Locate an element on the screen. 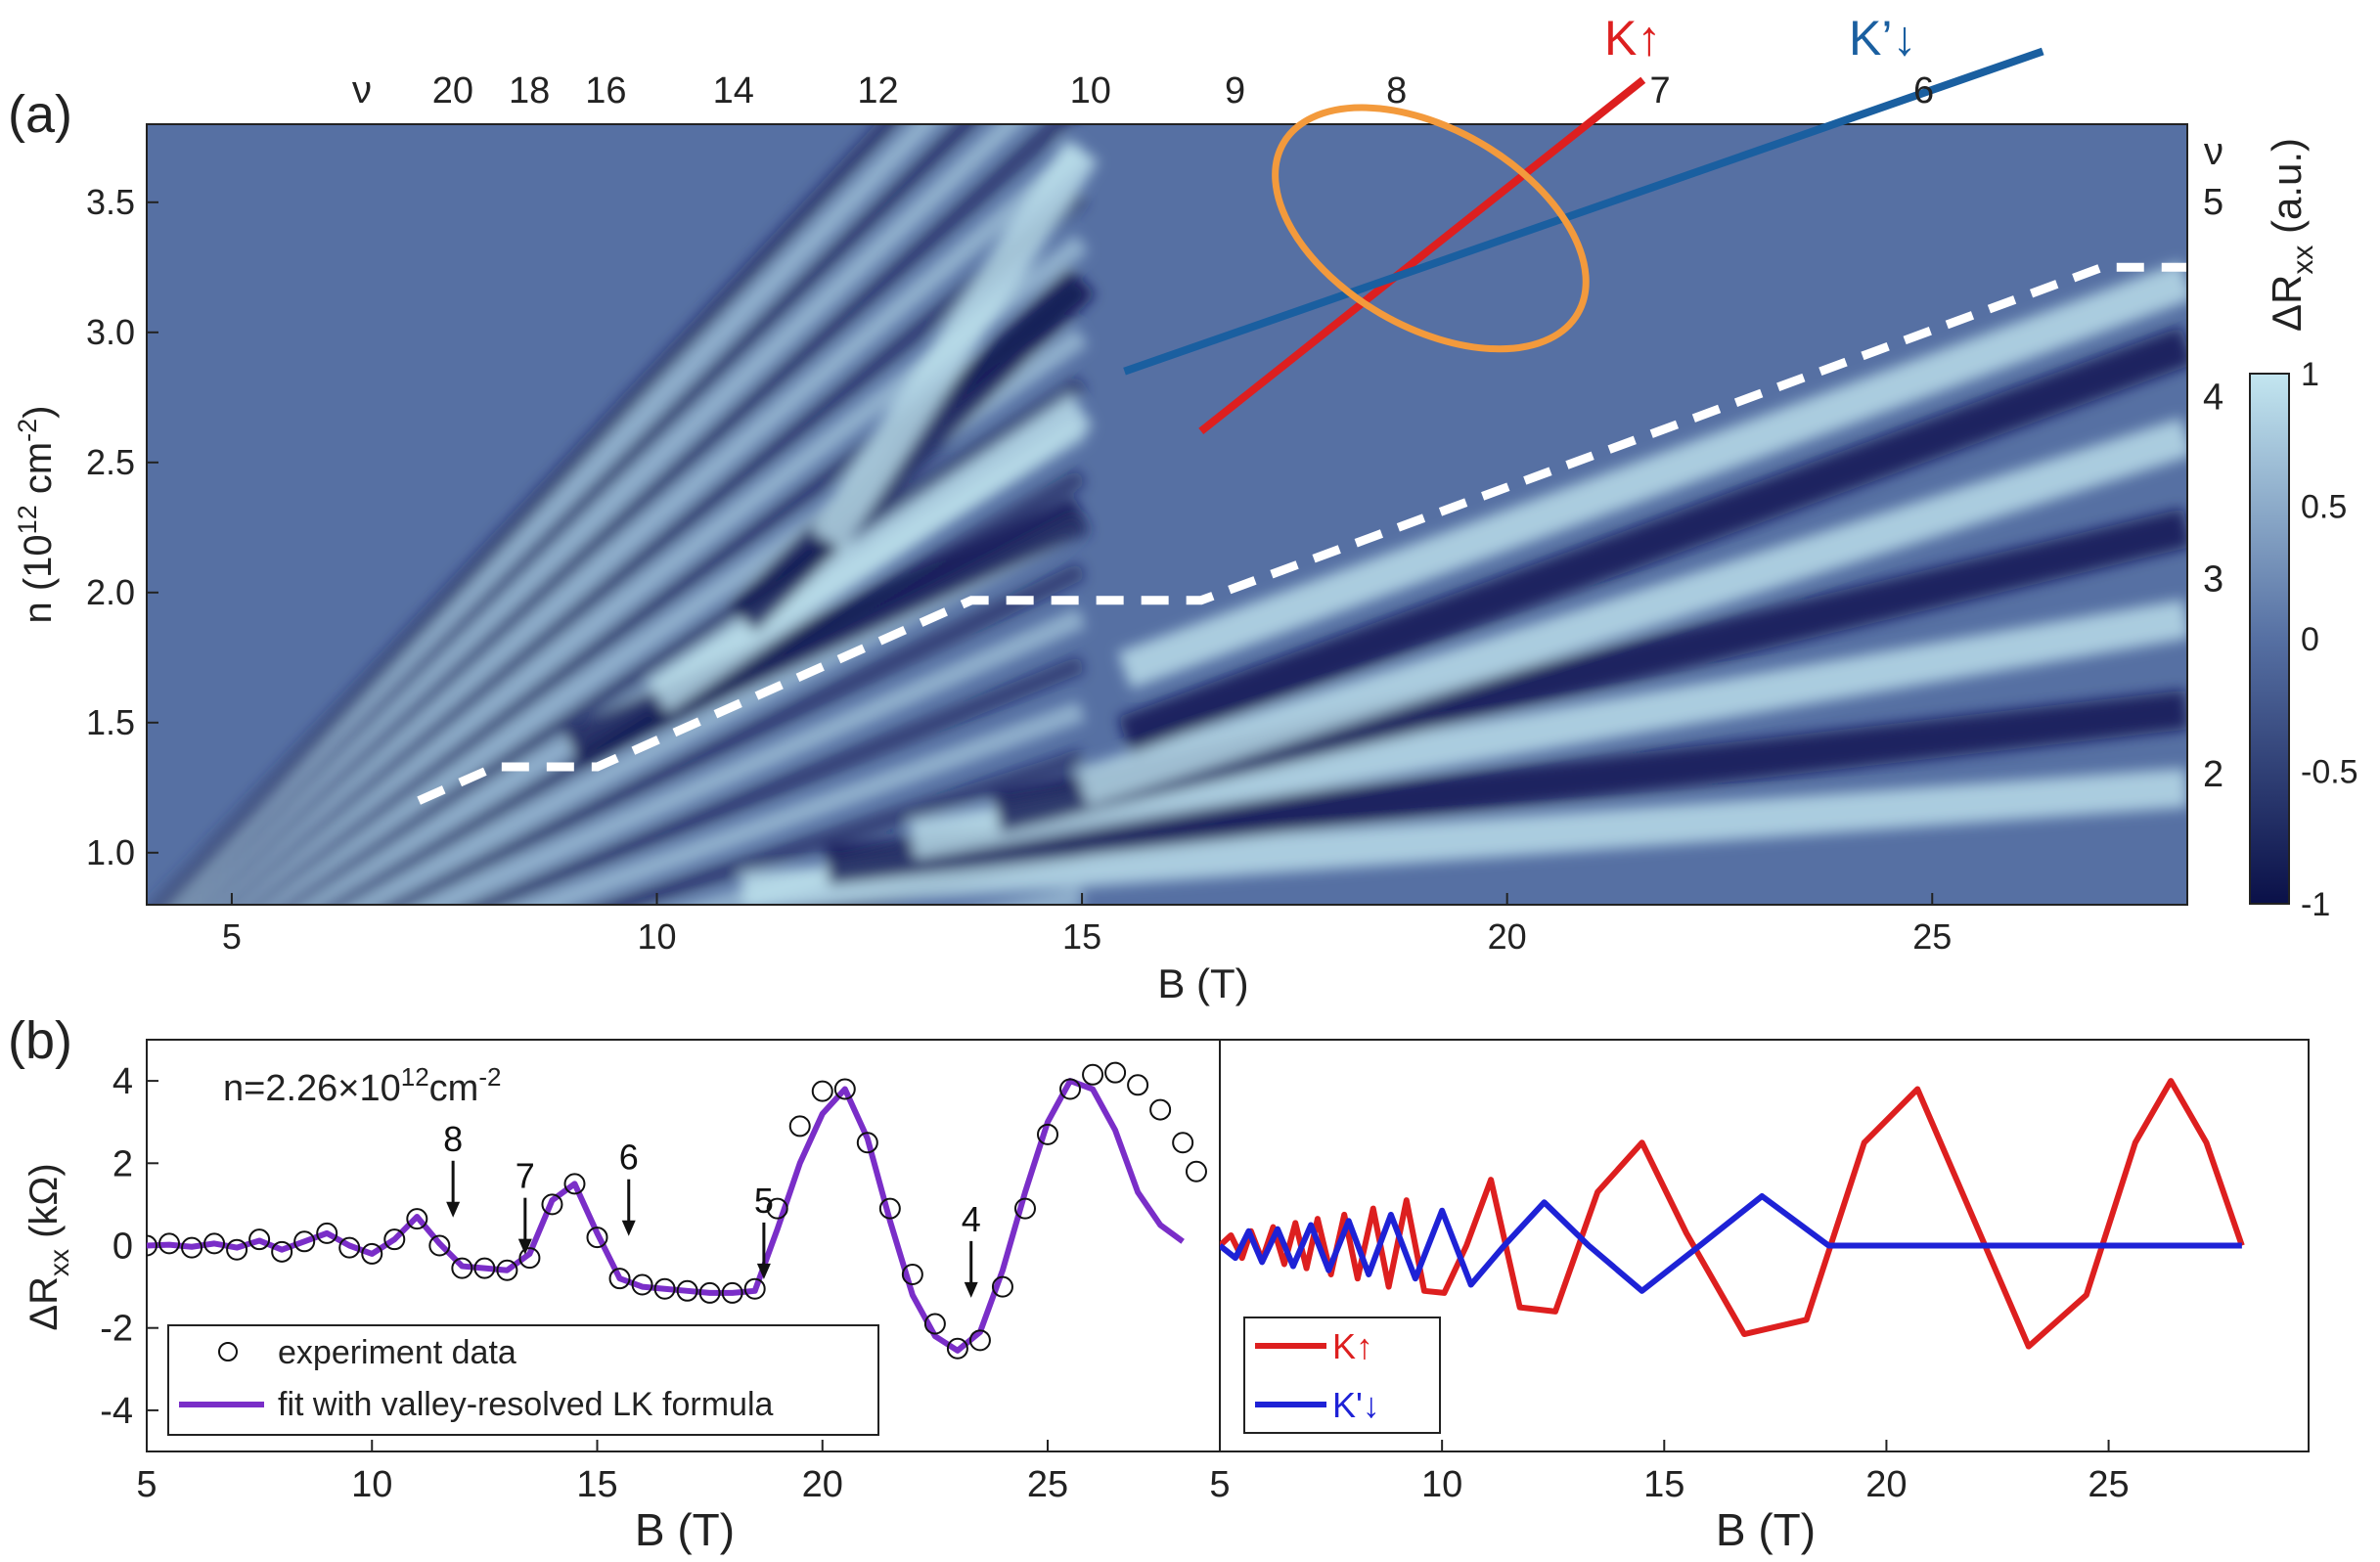 The width and height of the screenshot is (2380, 1562). legend-entry-experiment: experiment data is located at coordinates (397, 1352).